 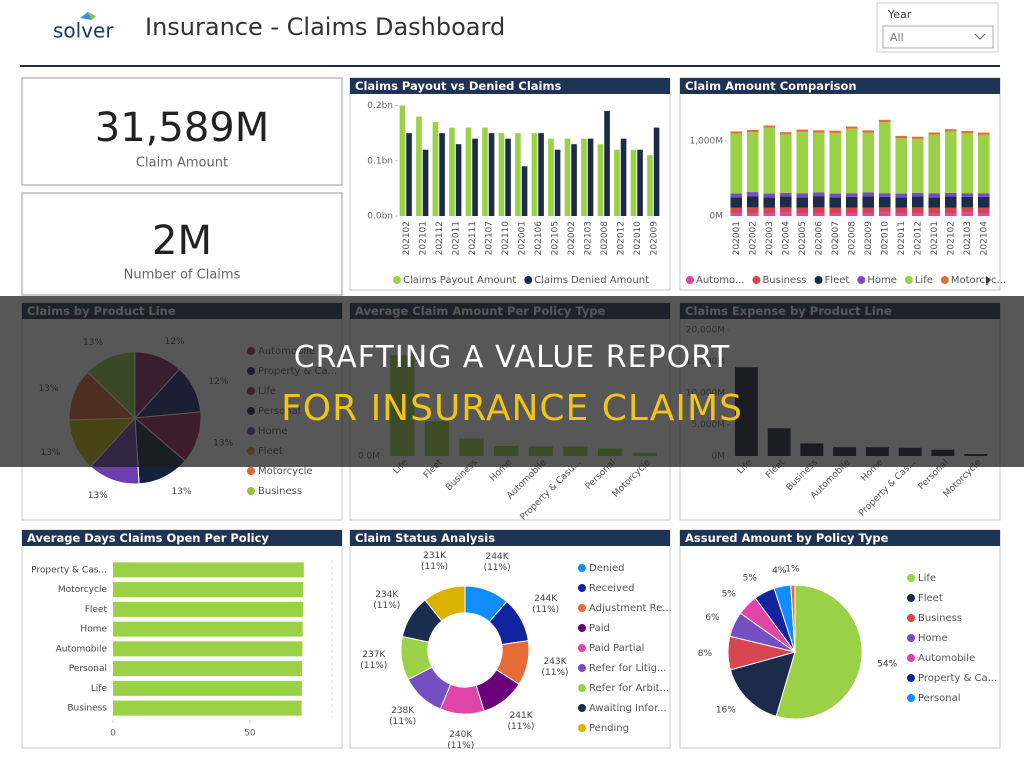 I want to click on slicer-dropdown, so click(x=938, y=37).